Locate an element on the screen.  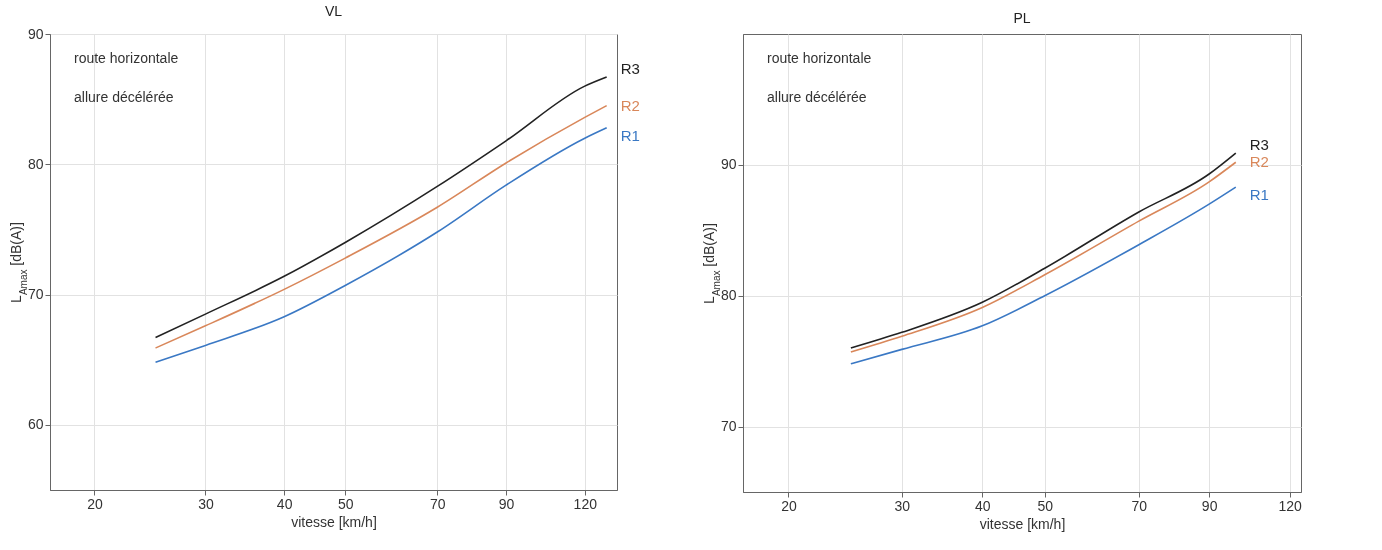
chart-title: PL is located at coordinates (1022, 18).